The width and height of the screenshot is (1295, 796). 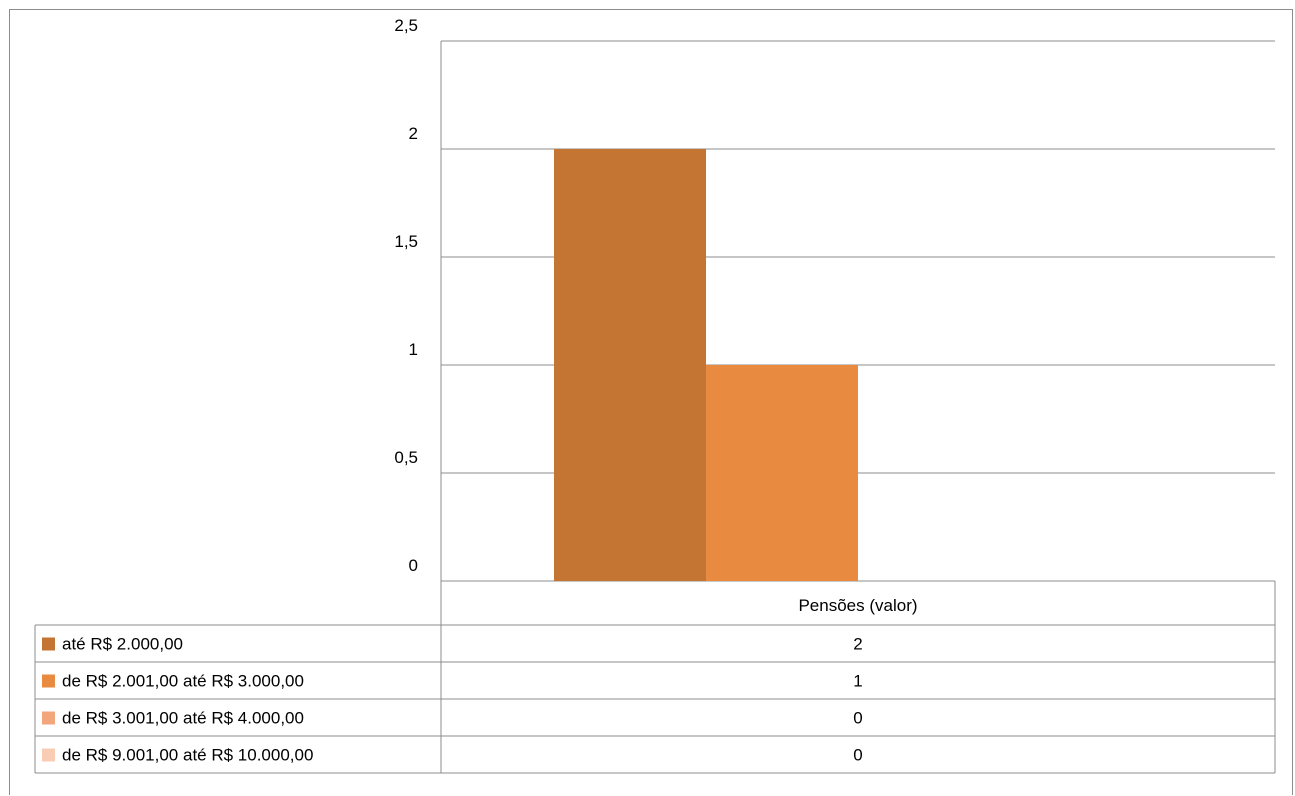 I want to click on data-table-value: 2, so click(x=857, y=644).